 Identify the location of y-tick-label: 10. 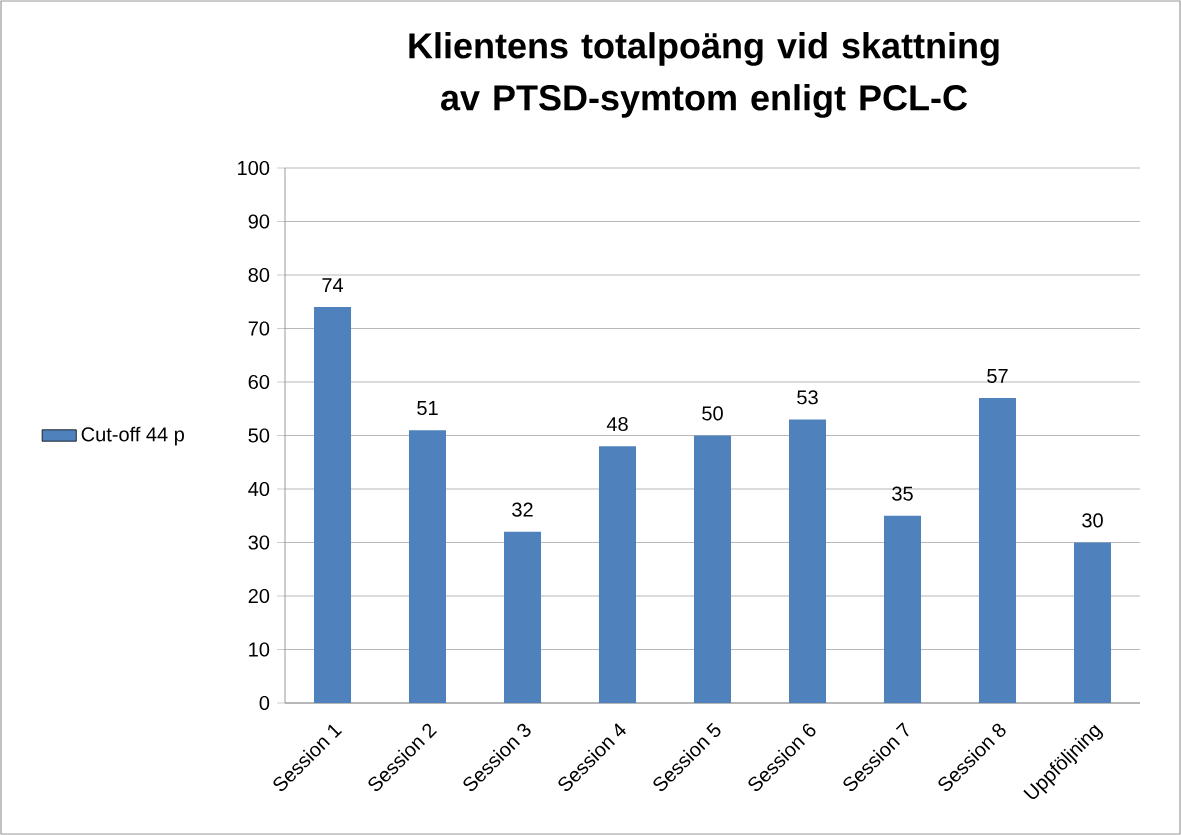
(259, 649).